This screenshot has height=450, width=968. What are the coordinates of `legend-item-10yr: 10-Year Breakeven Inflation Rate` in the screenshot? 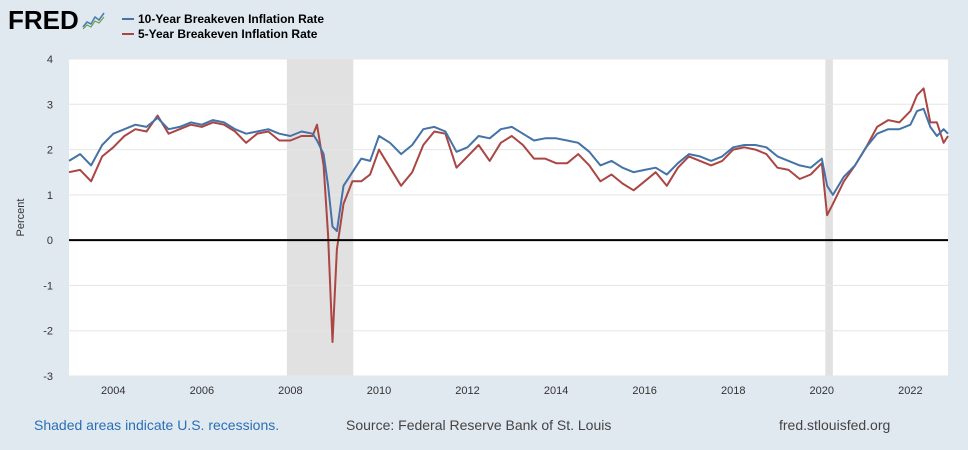 It's located at (223, 18).